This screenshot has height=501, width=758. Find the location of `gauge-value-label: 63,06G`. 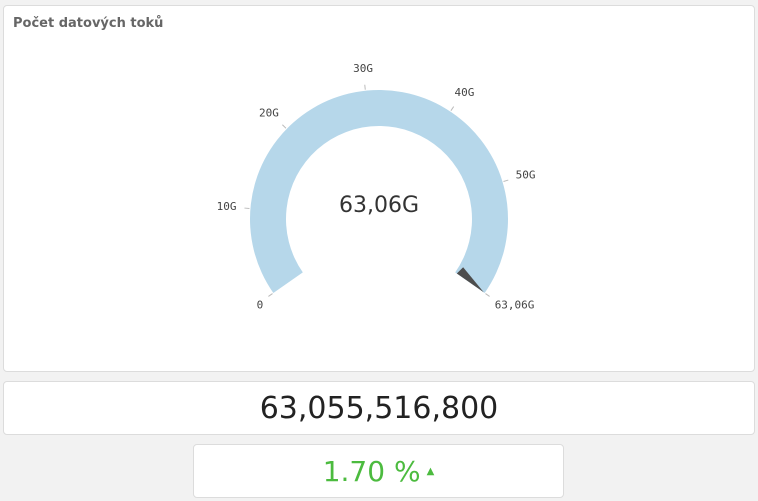

gauge-value-label: 63,06G is located at coordinates (379, 205).